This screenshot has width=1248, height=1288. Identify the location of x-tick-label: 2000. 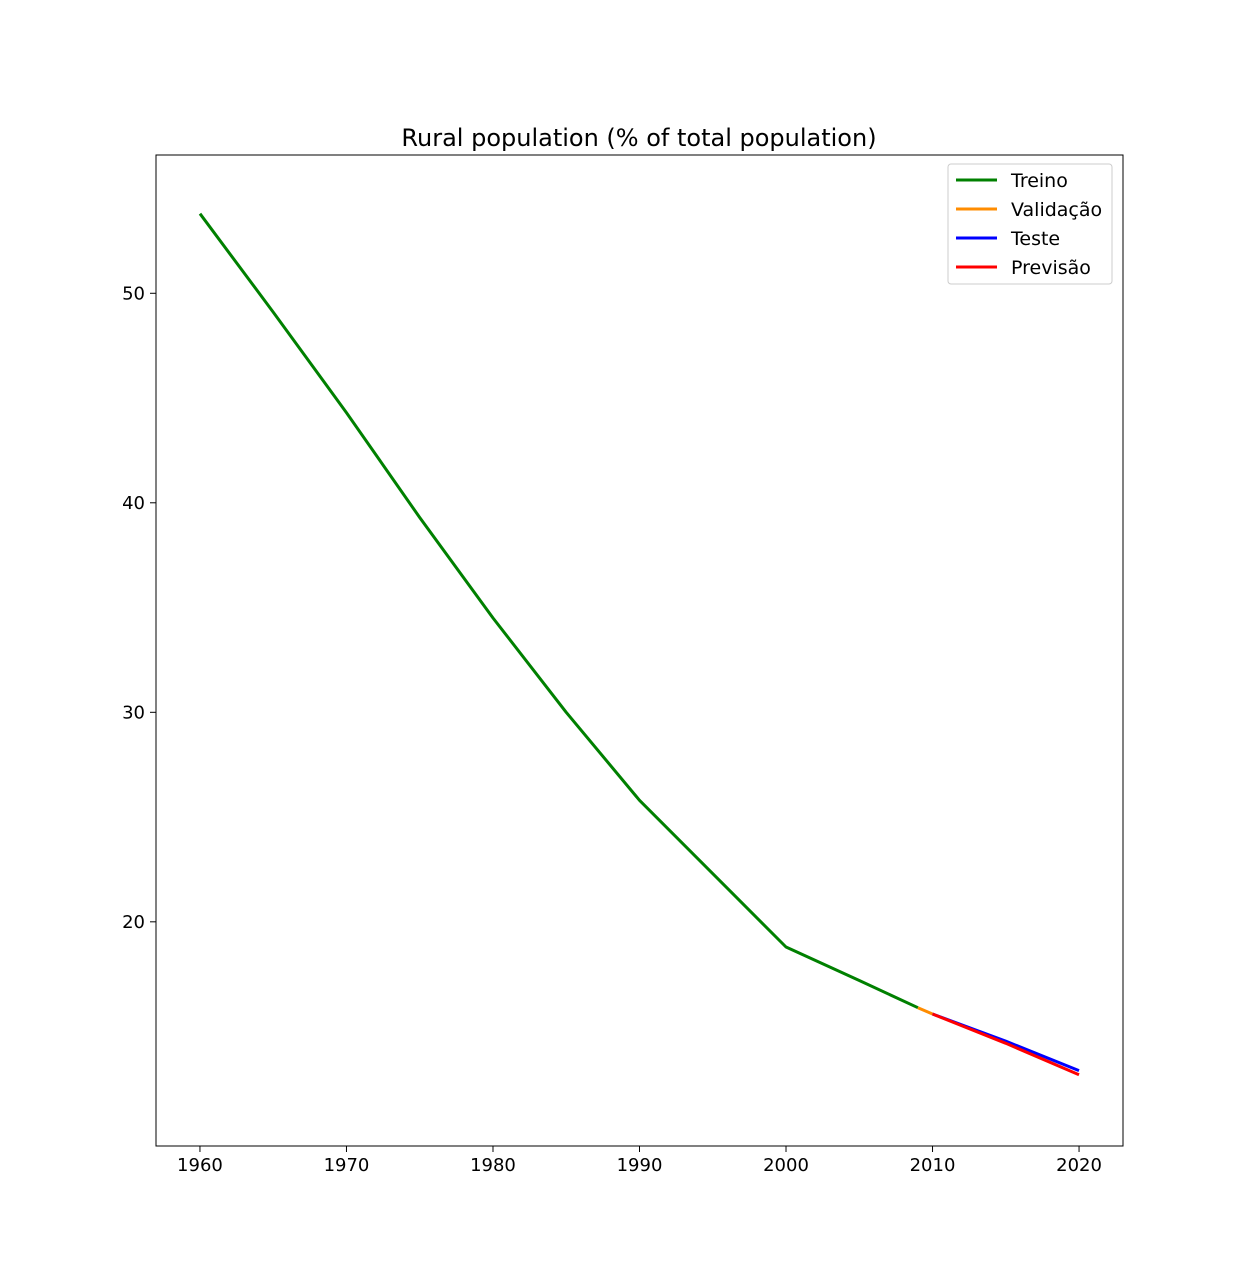
(786, 1165).